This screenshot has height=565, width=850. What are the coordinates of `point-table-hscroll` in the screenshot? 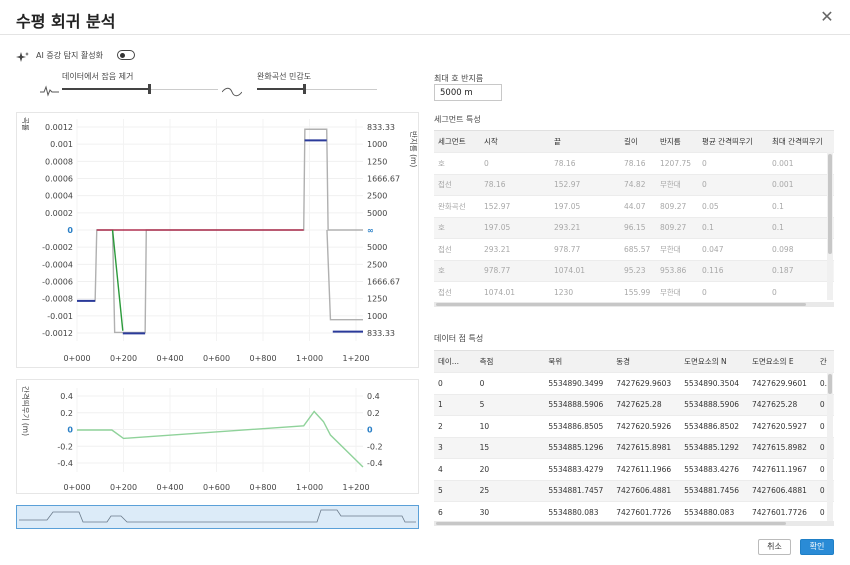 It's located at (634, 523).